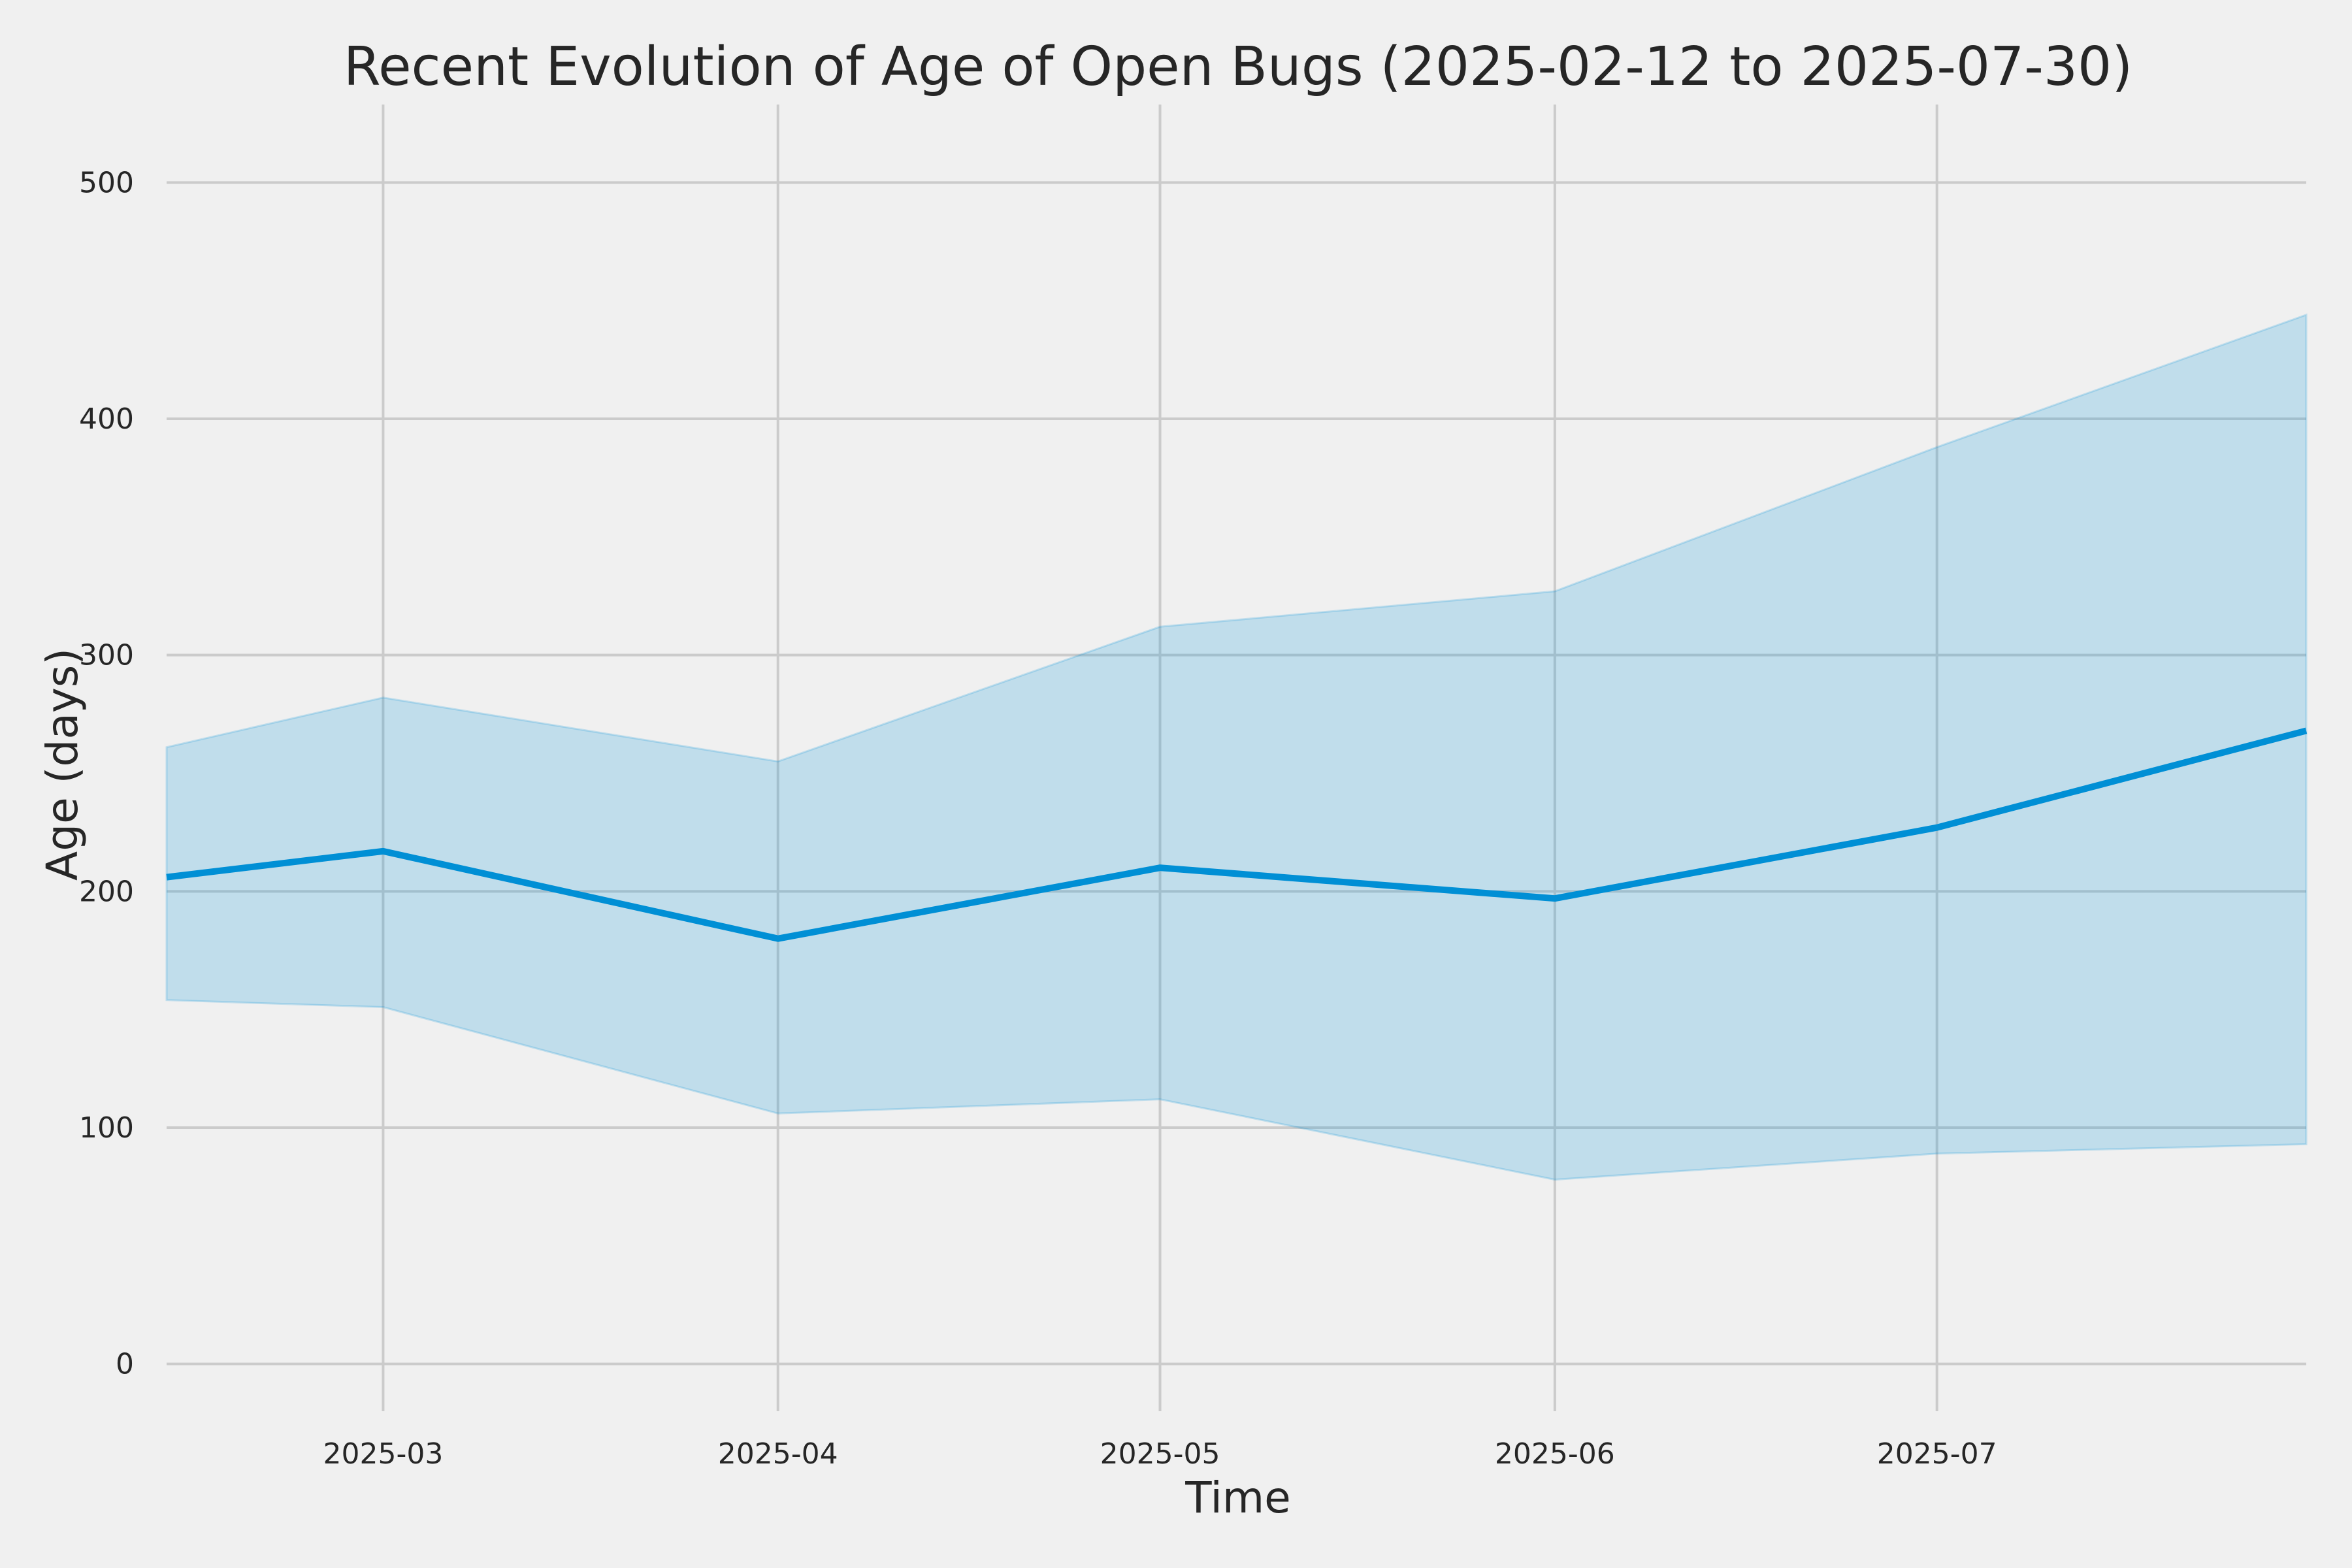  Describe the element at coordinates (106, 655) in the screenshot. I see `y-tick-label: 300` at that location.